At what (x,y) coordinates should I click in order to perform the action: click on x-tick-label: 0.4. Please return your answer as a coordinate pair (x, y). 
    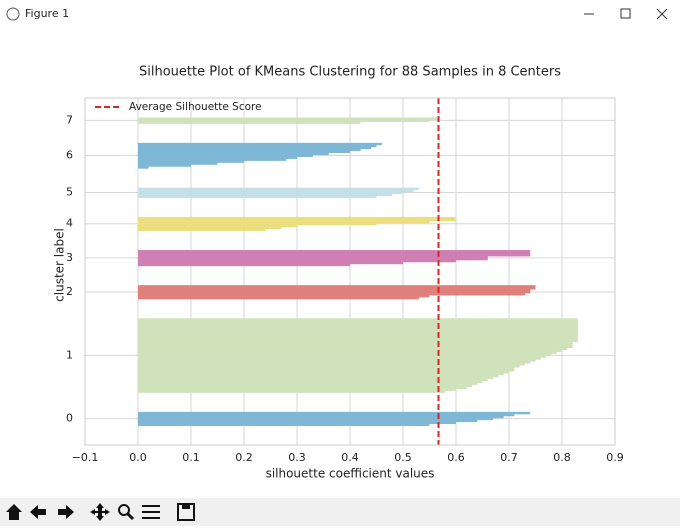
    Looking at the image, I should click on (350, 457).